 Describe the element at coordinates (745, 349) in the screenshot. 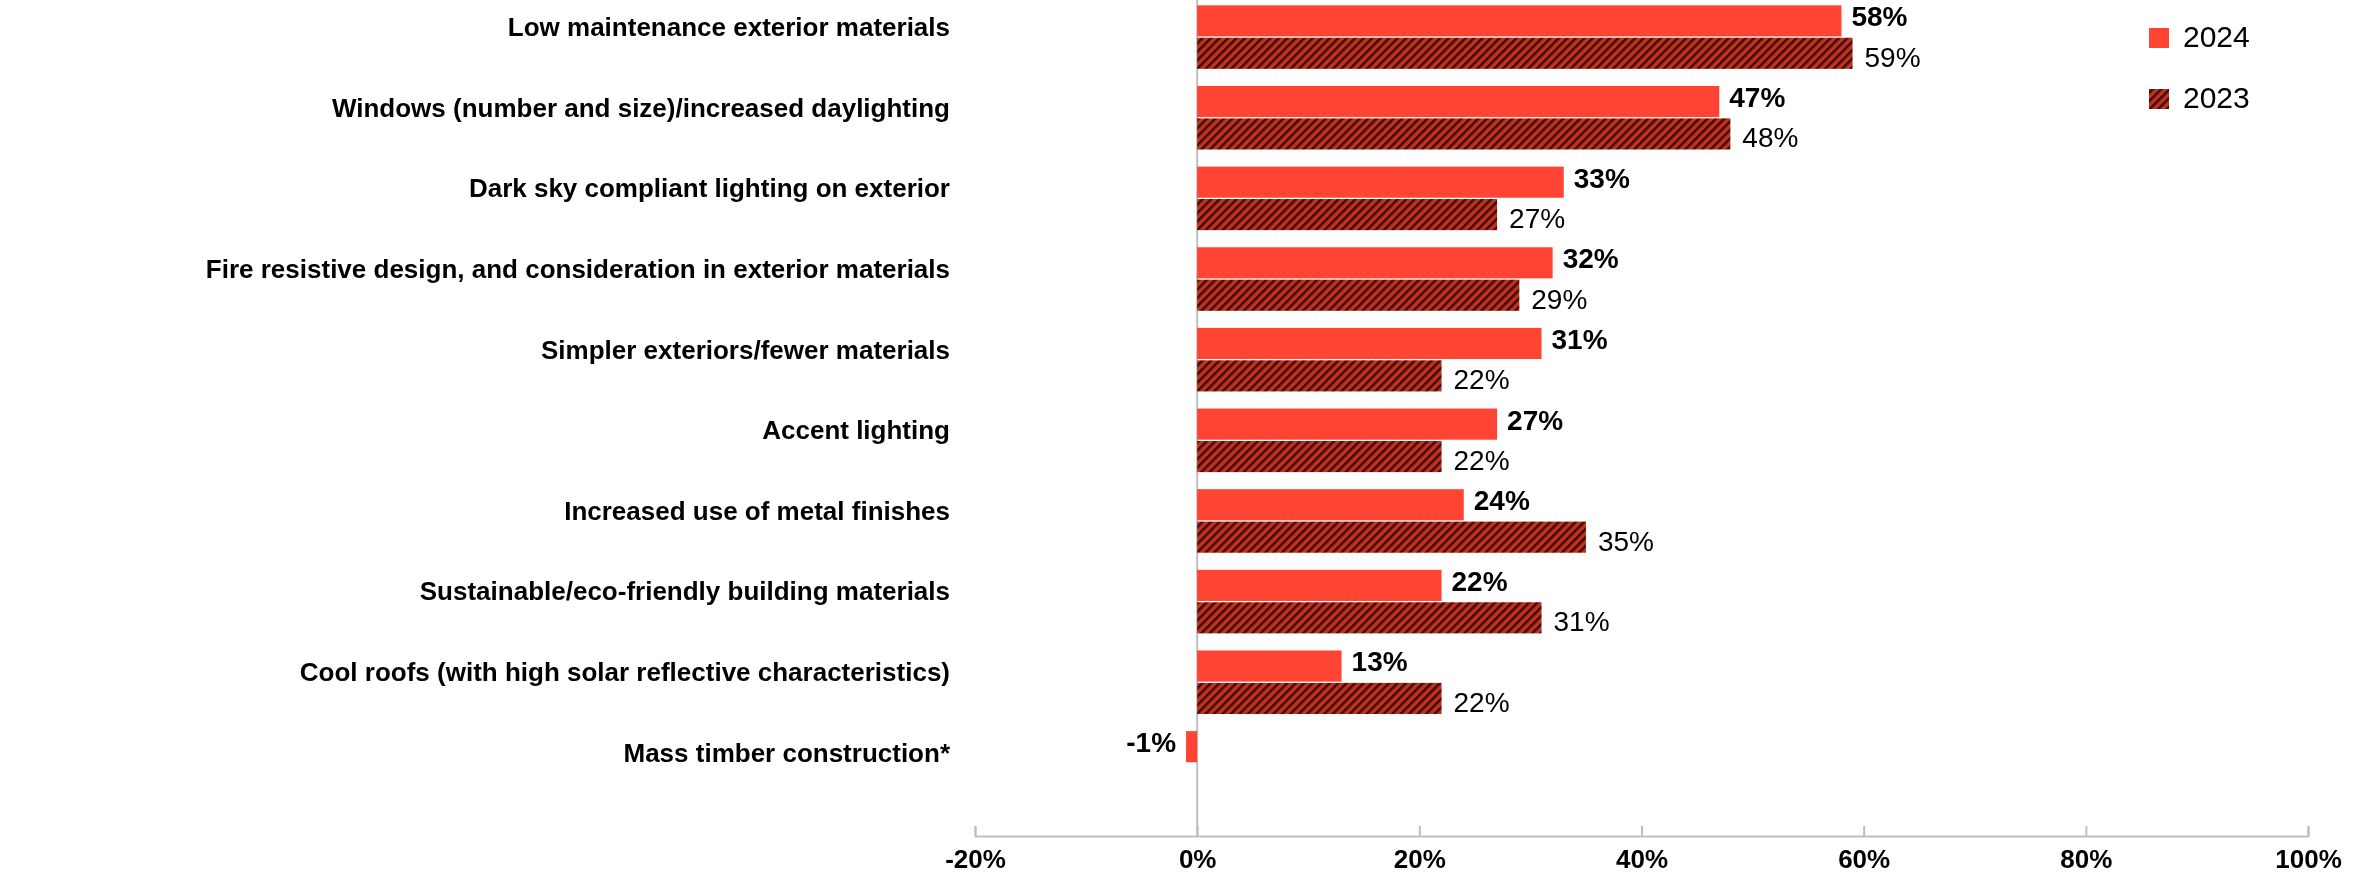

I see `y-tick-label: Simpler exteriors/fewer materials` at that location.